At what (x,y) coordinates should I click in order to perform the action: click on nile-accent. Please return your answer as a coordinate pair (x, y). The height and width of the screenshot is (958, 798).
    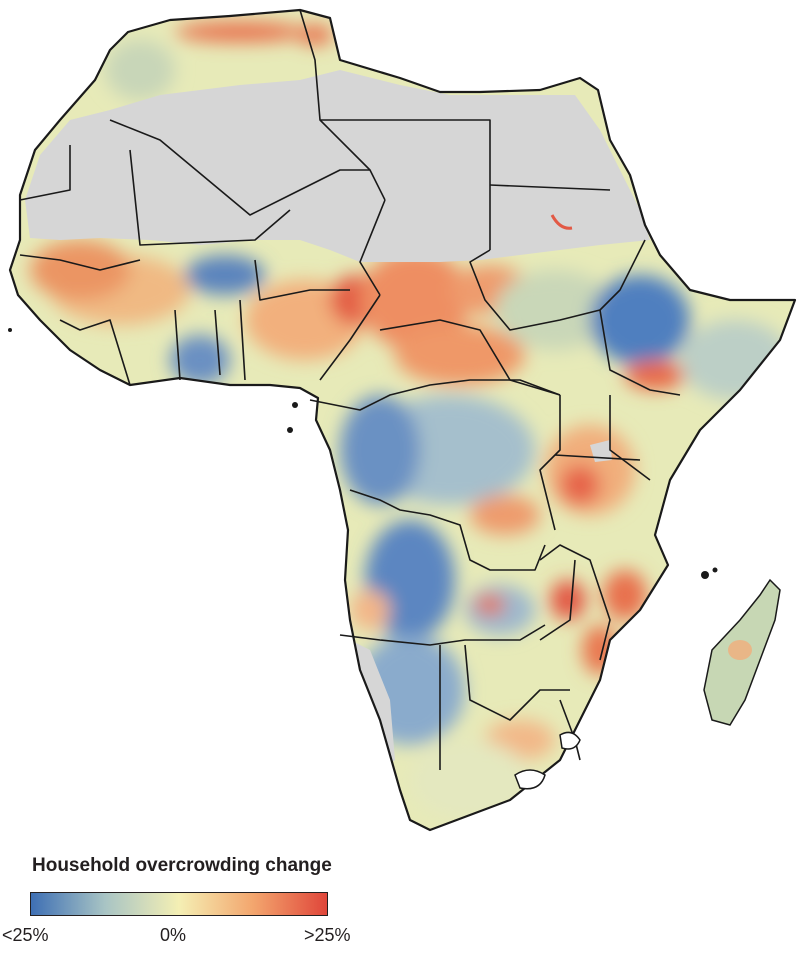
    Looking at the image, I should click on (561, 222).